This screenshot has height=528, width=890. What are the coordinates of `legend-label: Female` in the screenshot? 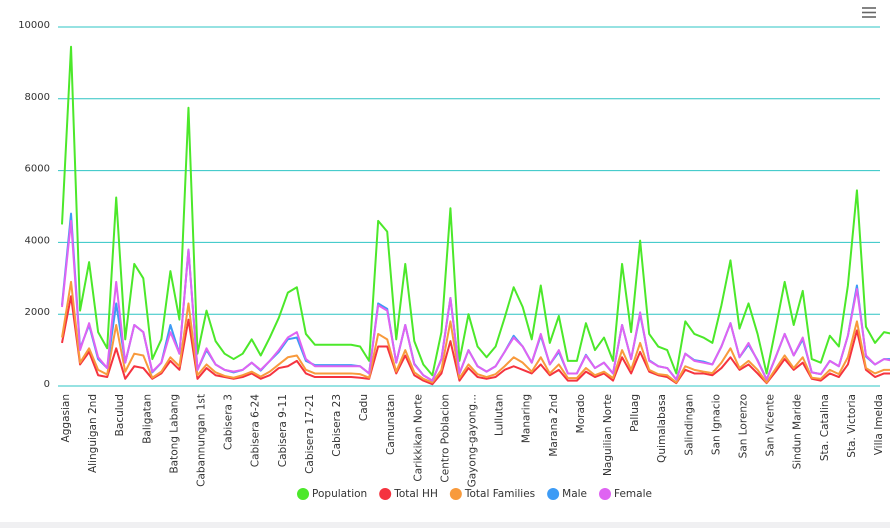 It's located at (633, 494).